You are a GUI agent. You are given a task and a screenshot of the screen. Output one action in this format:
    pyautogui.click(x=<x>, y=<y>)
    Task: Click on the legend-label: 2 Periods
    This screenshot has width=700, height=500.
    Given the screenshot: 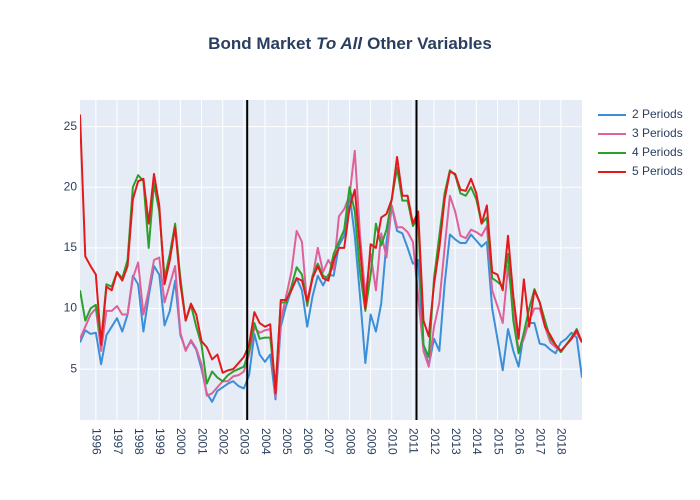 What is the action you would take?
    pyautogui.click(x=657, y=114)
    